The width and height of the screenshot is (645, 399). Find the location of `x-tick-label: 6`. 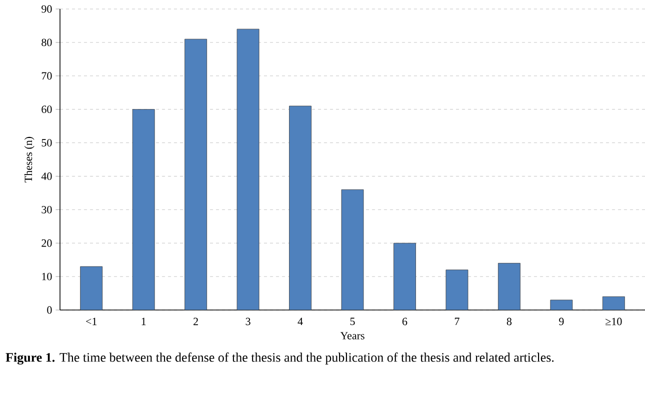

x-tick-label: 6 is located at coordinates (405, 322).